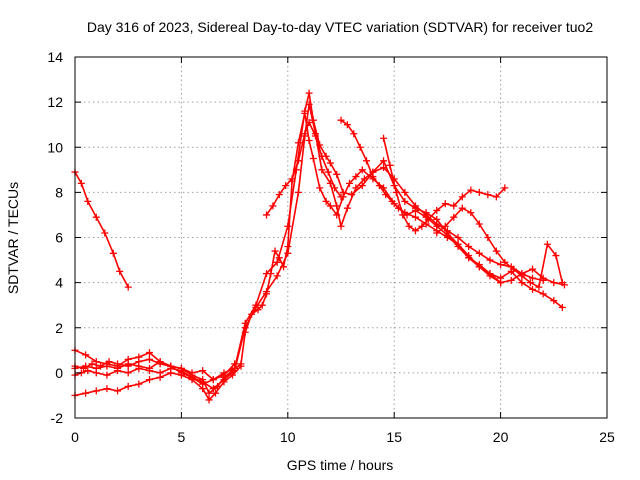  I want to click on y-tick-label: 0, so click(59, 373).